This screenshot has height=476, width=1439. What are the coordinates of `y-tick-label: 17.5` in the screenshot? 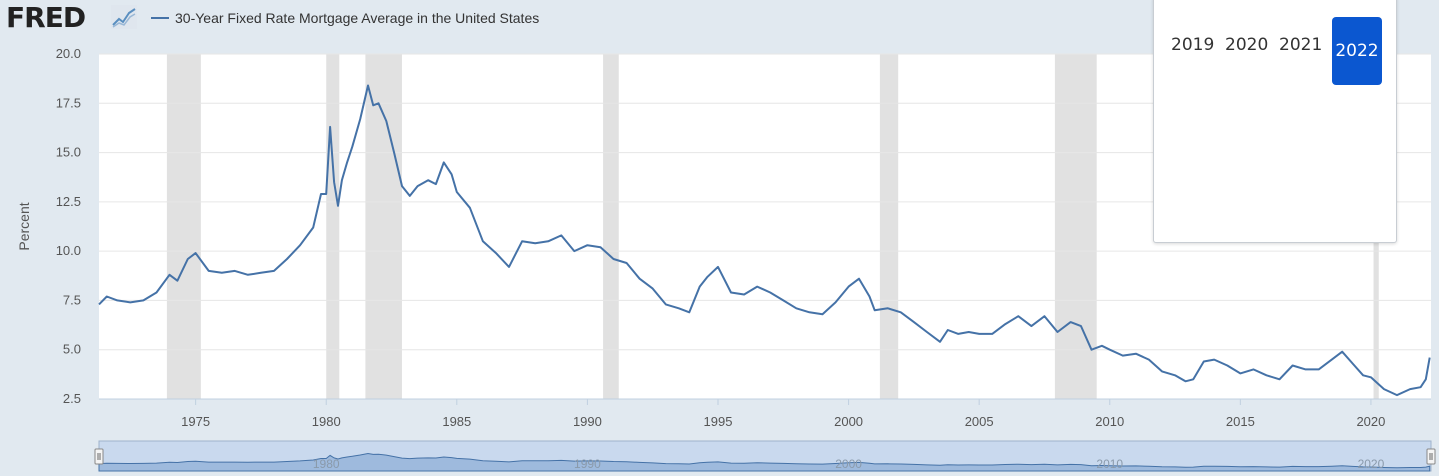 It's located at (68, 102).